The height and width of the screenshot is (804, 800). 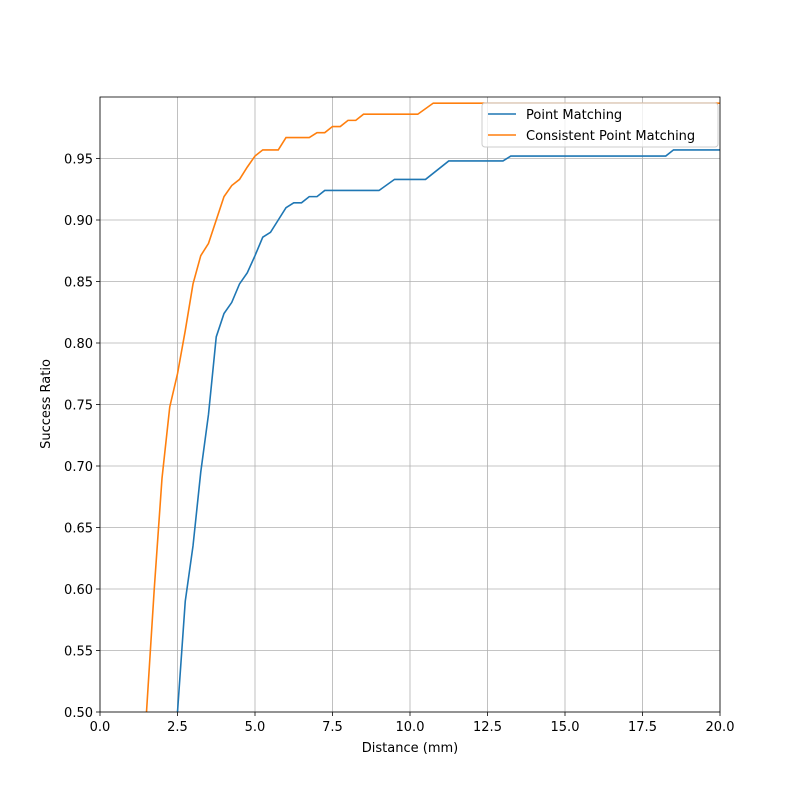 I want to click on x-tick-label: 0.0, so click(x=100, y=727).